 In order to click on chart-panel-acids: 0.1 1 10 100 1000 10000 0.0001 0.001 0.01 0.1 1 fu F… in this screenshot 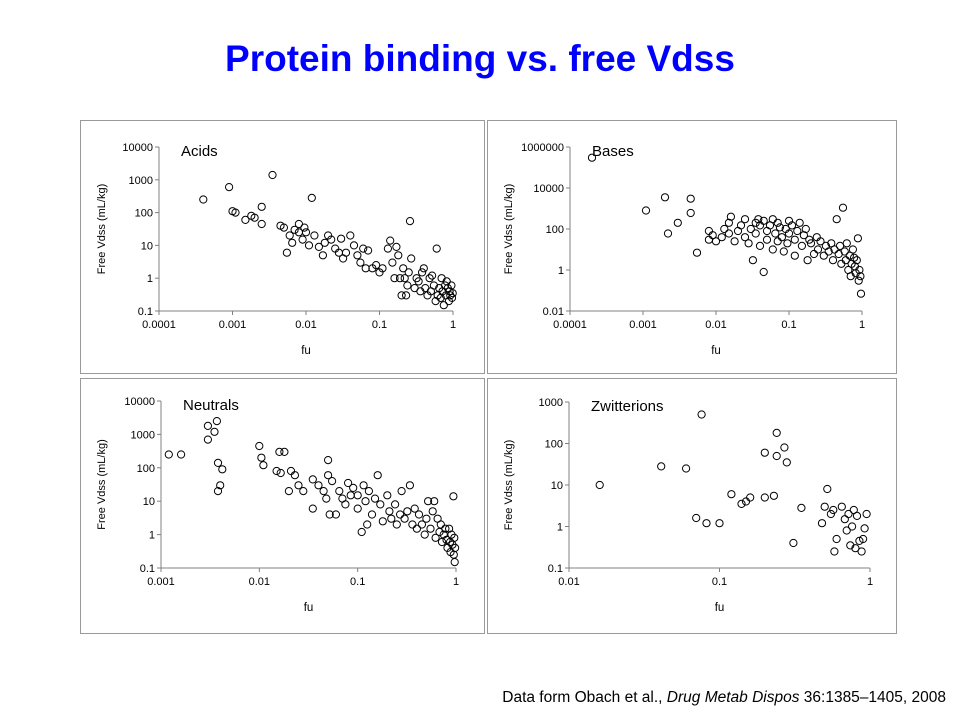, I will do `click(282, 247)`.